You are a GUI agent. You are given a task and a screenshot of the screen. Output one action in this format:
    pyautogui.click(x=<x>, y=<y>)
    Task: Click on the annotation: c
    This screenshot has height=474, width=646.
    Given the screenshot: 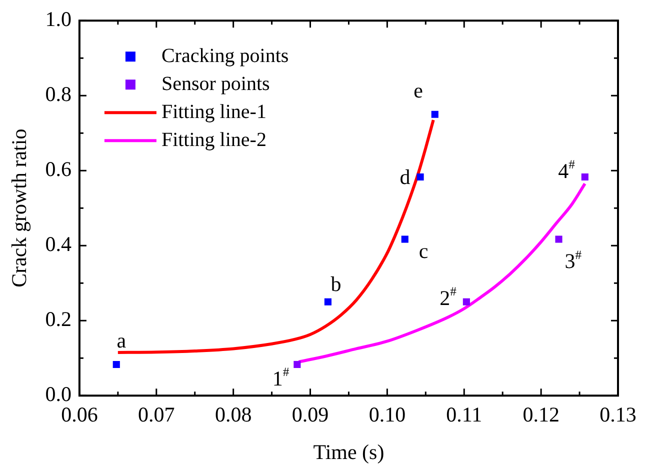 What is the action you would take?
    pyautogui.click(x=423, y=251)
    